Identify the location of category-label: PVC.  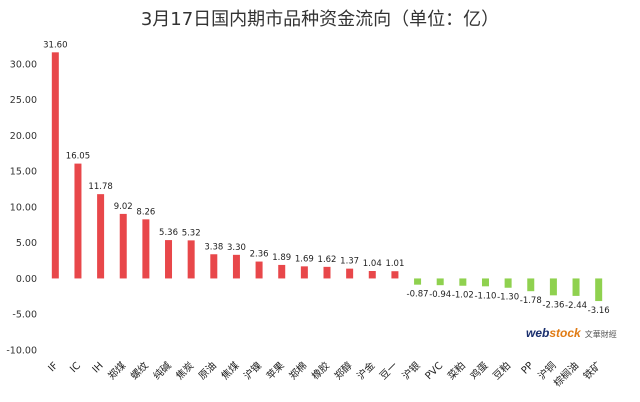
(435, 371).